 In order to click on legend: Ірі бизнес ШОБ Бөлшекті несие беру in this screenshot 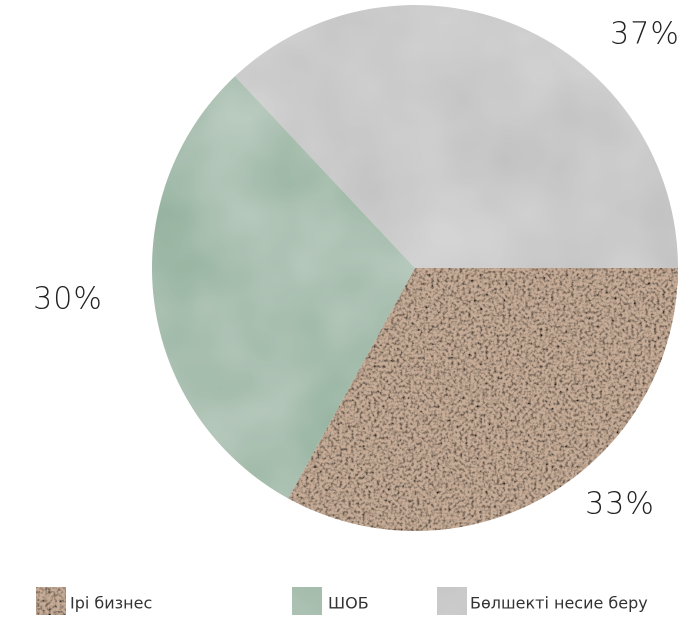, I will do `click(342, 601)`.